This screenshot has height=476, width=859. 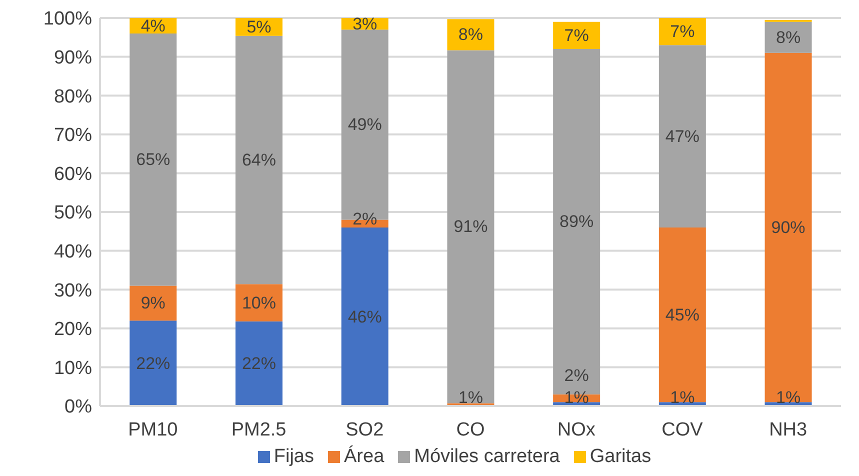 What do you see at coordinates (470, 397) in the screenshot?
I see `data-label: 1%` at bounding box center [470, 397].